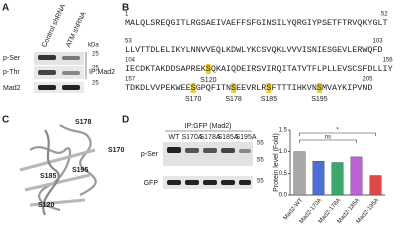 Image resolution: width=400 pixels, height=240 pixels. What do you see at coordinates (54, 26) in the screenshot?
I see `lane-label: Control shRNA` at bounding box center [54, 26].